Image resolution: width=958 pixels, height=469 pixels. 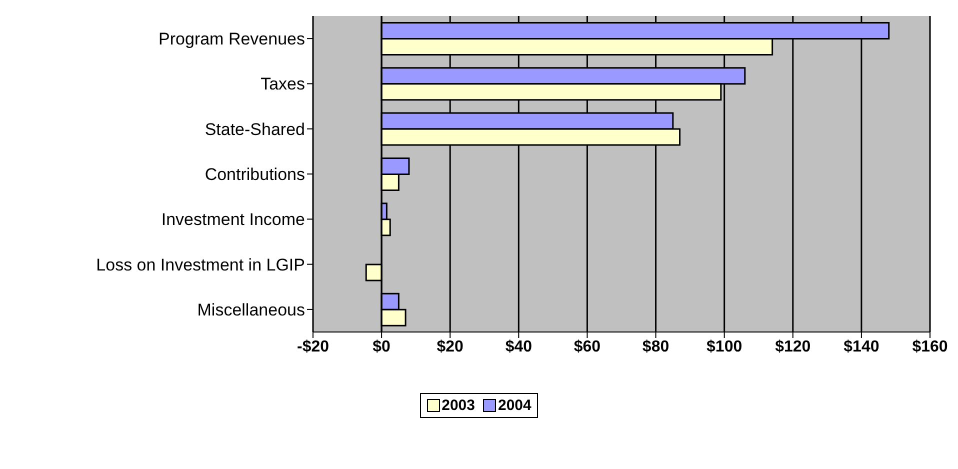 I want to click on x-tick-label: $120, so click(x=793, y=347).